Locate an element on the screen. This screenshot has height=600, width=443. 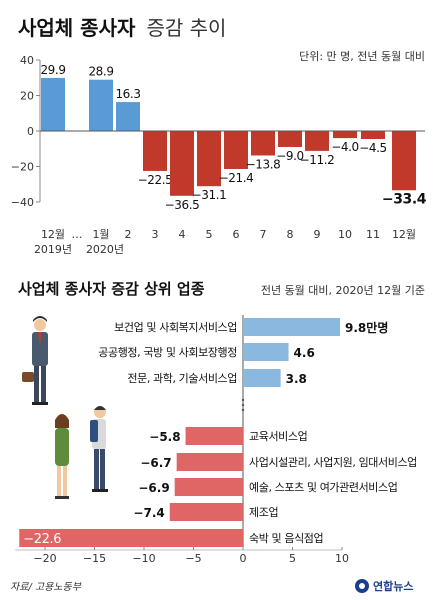
bar-value-label: −31.1 is located at coordinates (209, 195).